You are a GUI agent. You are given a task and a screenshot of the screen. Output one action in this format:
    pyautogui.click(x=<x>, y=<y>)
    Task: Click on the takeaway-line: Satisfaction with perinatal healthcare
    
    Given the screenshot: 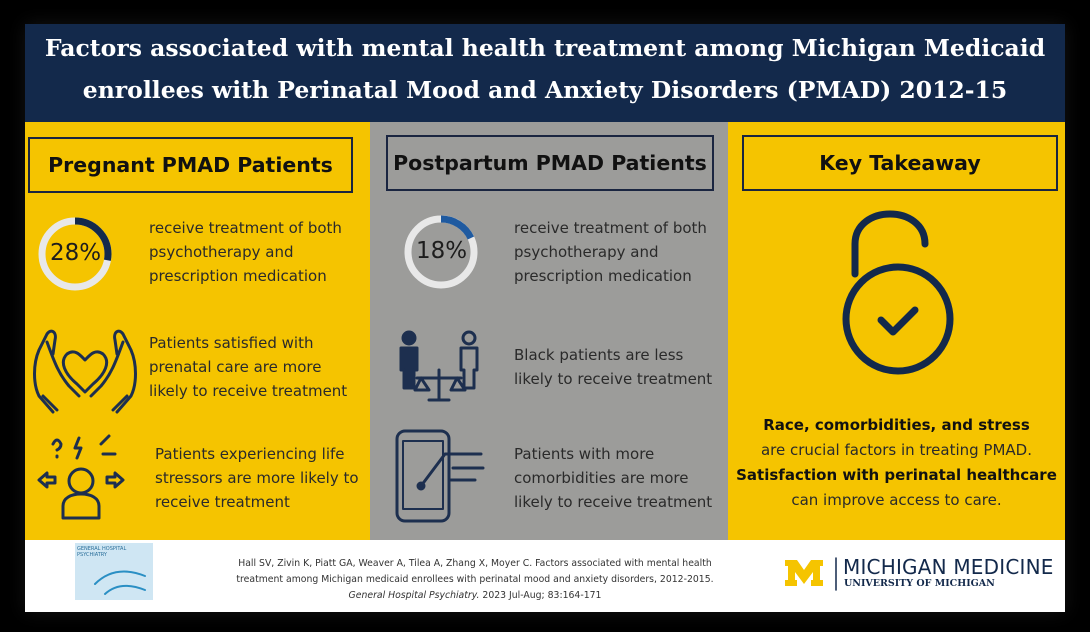 What is the action you would take?
    pyautogui.click(x=896, y=475)
    